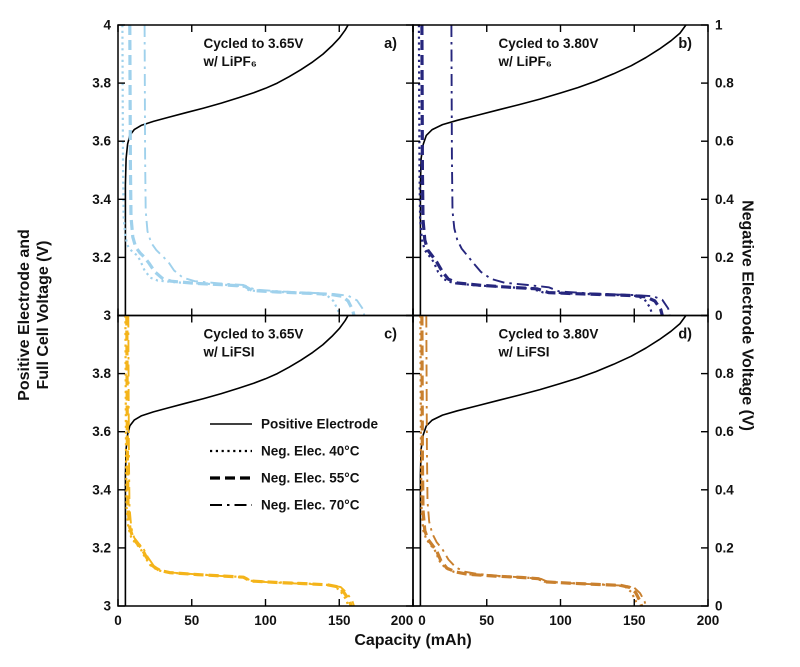 The height and width of the screenshot is (667, 800). Describe the element at coordinates (724, 171) in the screenshot. I see `panel-b-tick-labels: 0 0.2 0.4 0.6 0.8 1` at that location.